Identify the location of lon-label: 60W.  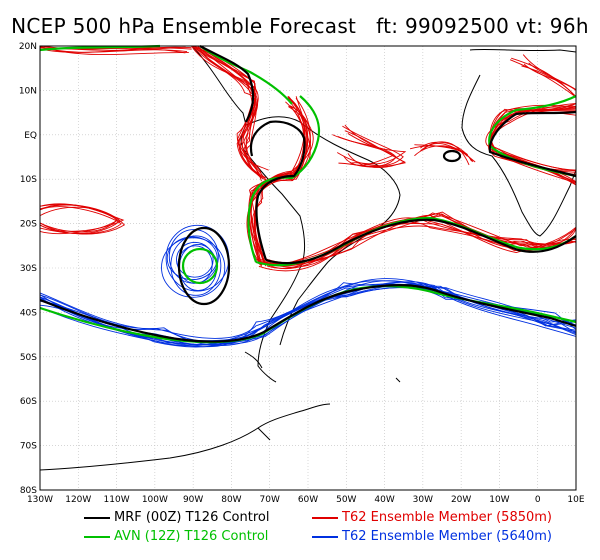
(308, 500).